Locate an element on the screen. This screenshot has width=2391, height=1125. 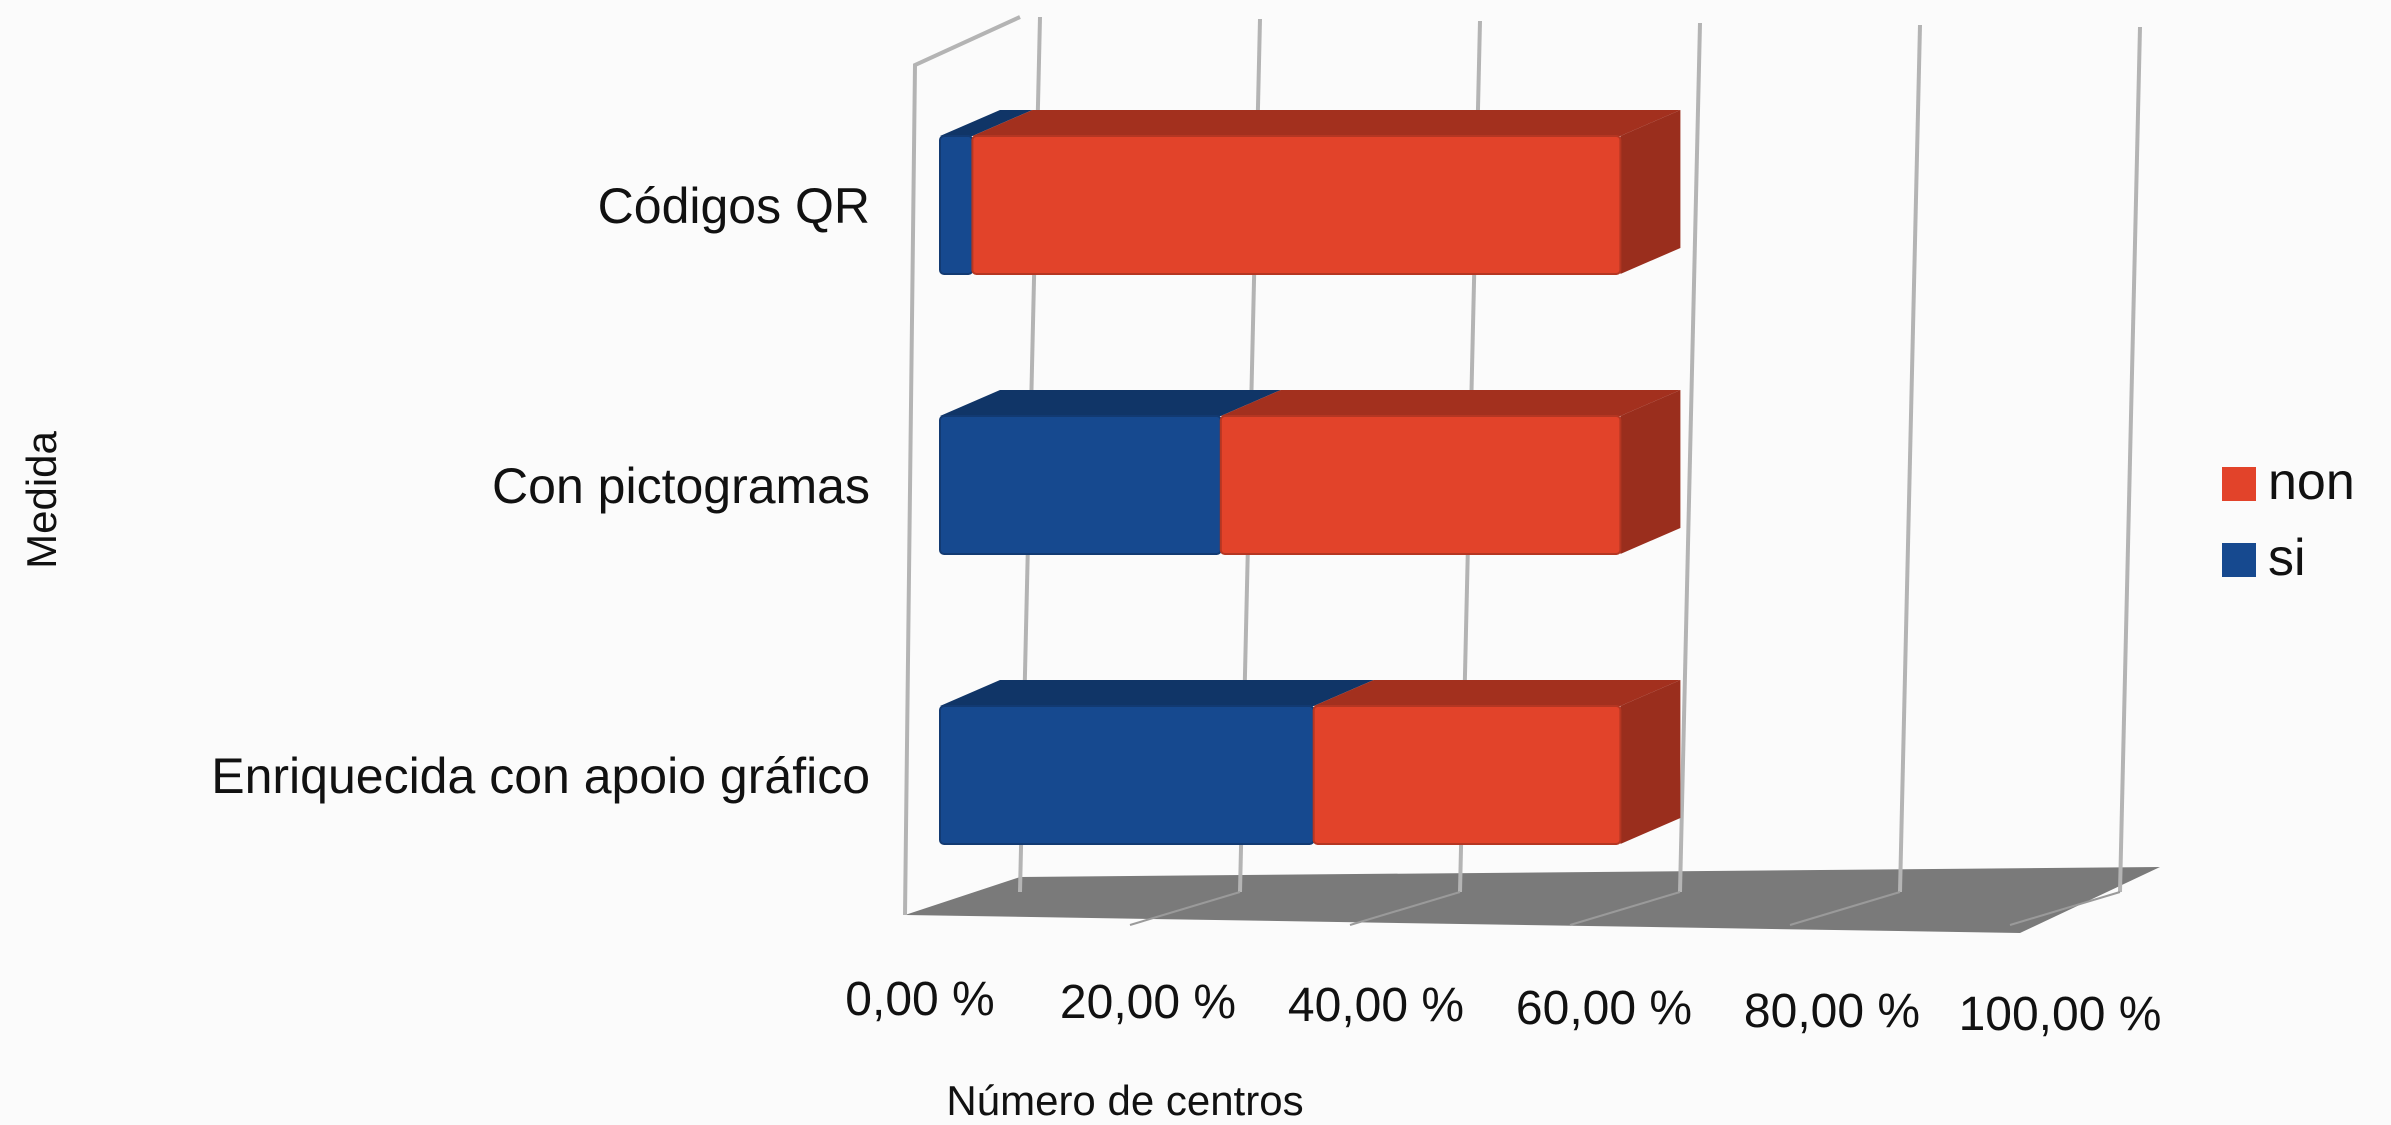
x-tick-label: 20,00 % is located at coordinates (1148, 1002).